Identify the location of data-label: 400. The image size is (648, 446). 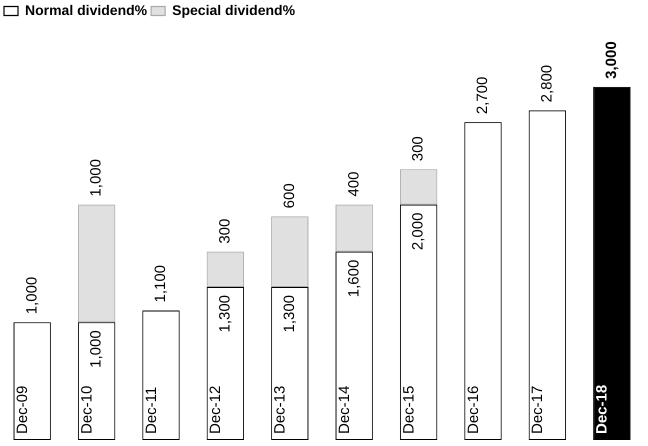
(353, 184).